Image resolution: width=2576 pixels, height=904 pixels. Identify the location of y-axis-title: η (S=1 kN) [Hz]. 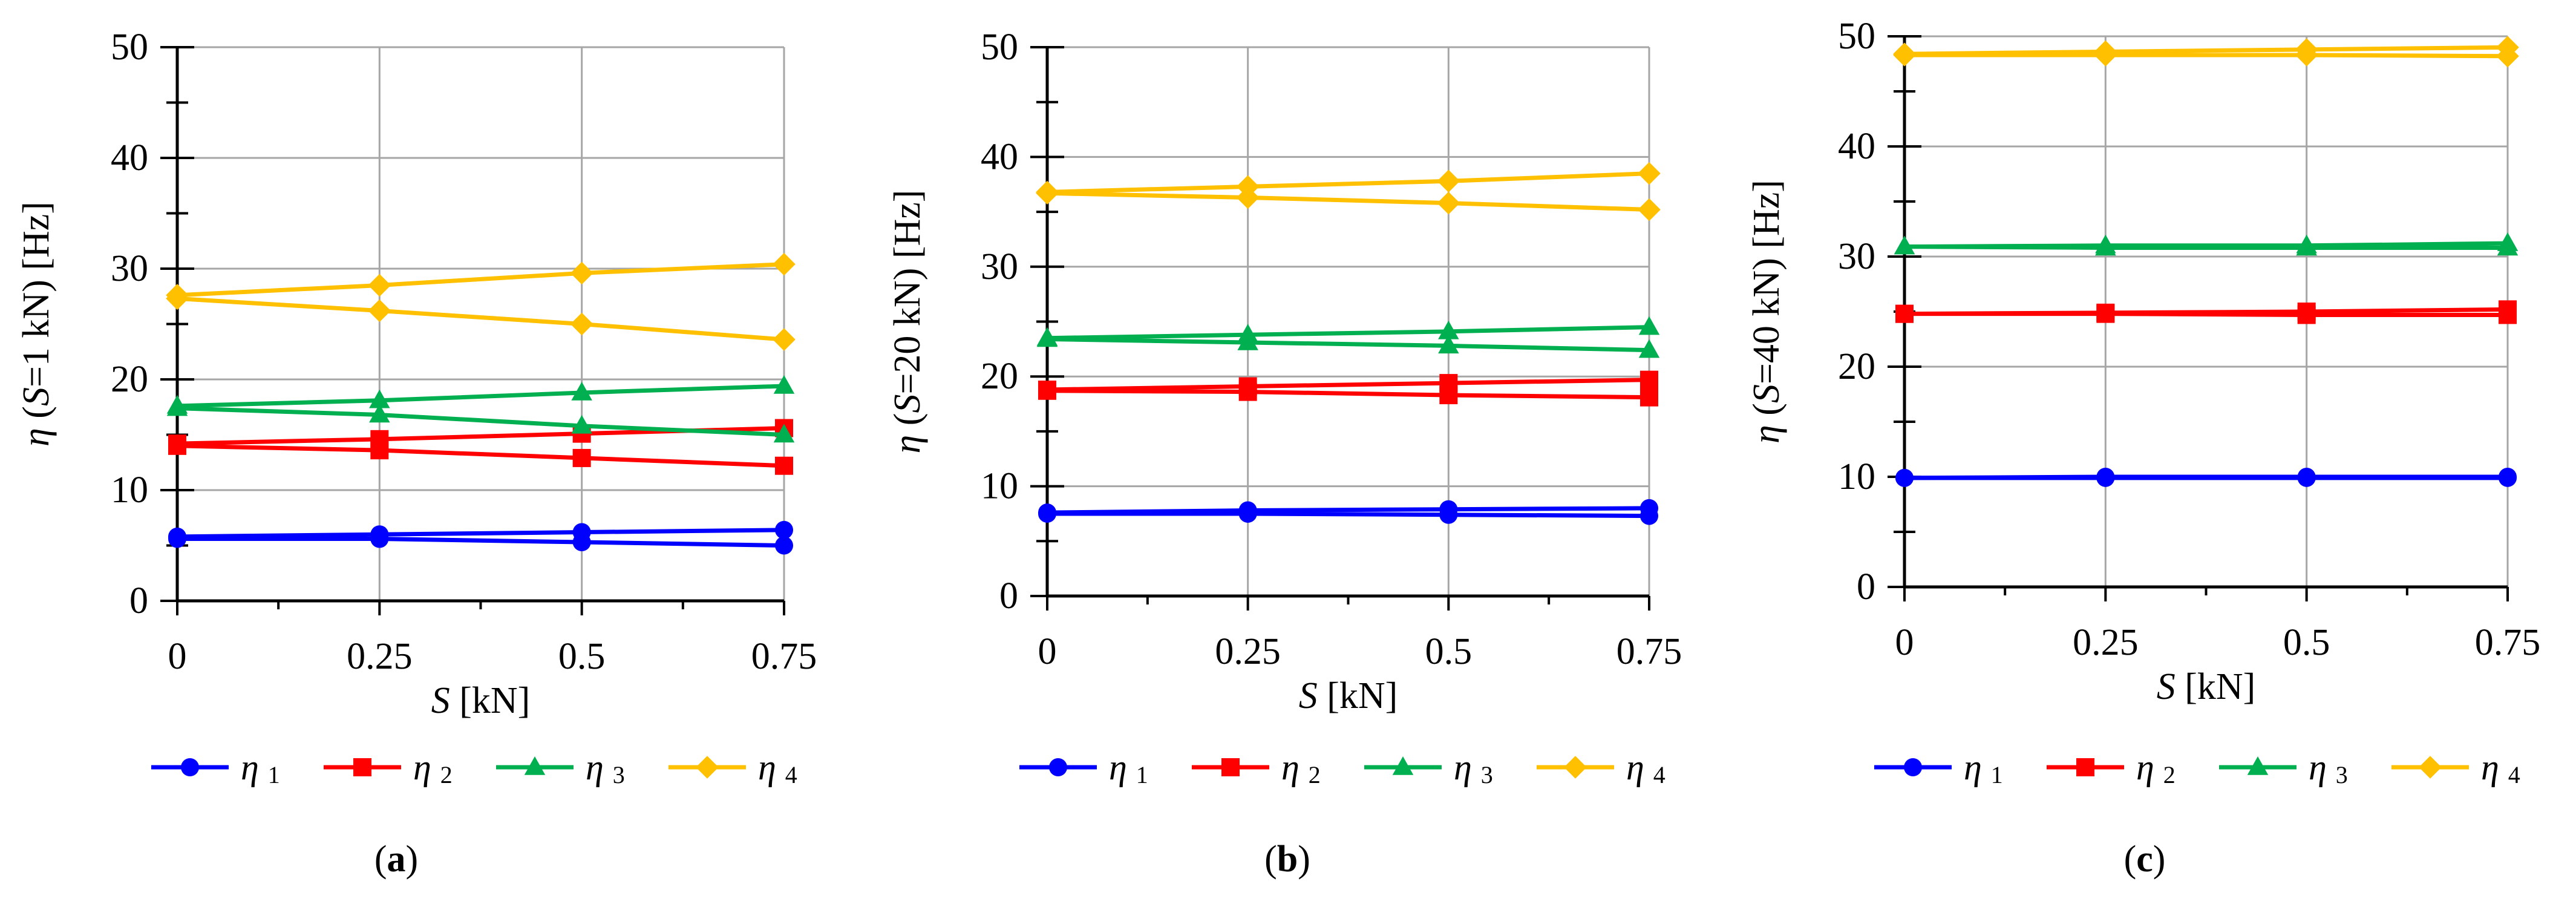
(36, 324).